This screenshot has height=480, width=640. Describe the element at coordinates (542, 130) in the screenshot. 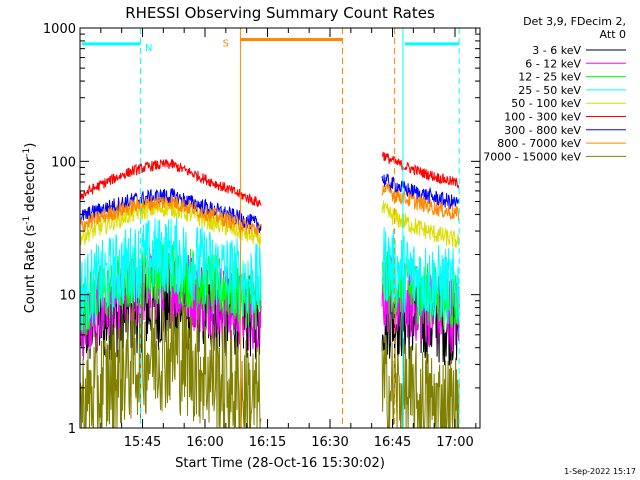

I see `legend-label-7: 300 - 800 keV` at that location.